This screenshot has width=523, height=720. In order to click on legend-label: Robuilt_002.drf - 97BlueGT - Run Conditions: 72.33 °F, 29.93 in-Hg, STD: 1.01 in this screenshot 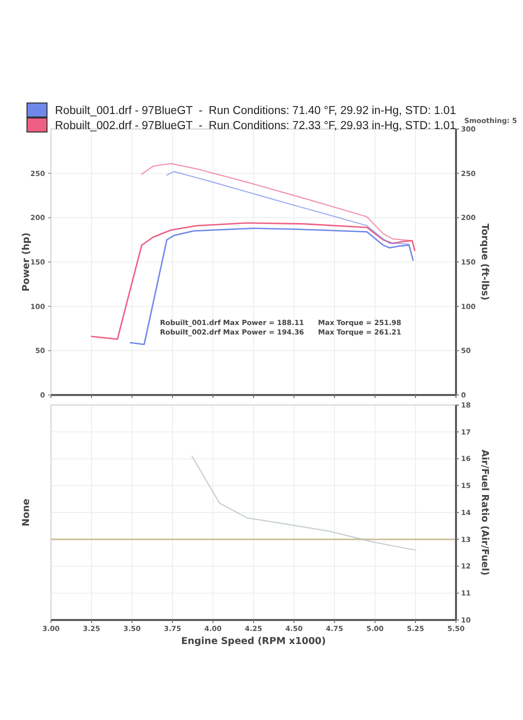, I will do `click(259, 126)`.